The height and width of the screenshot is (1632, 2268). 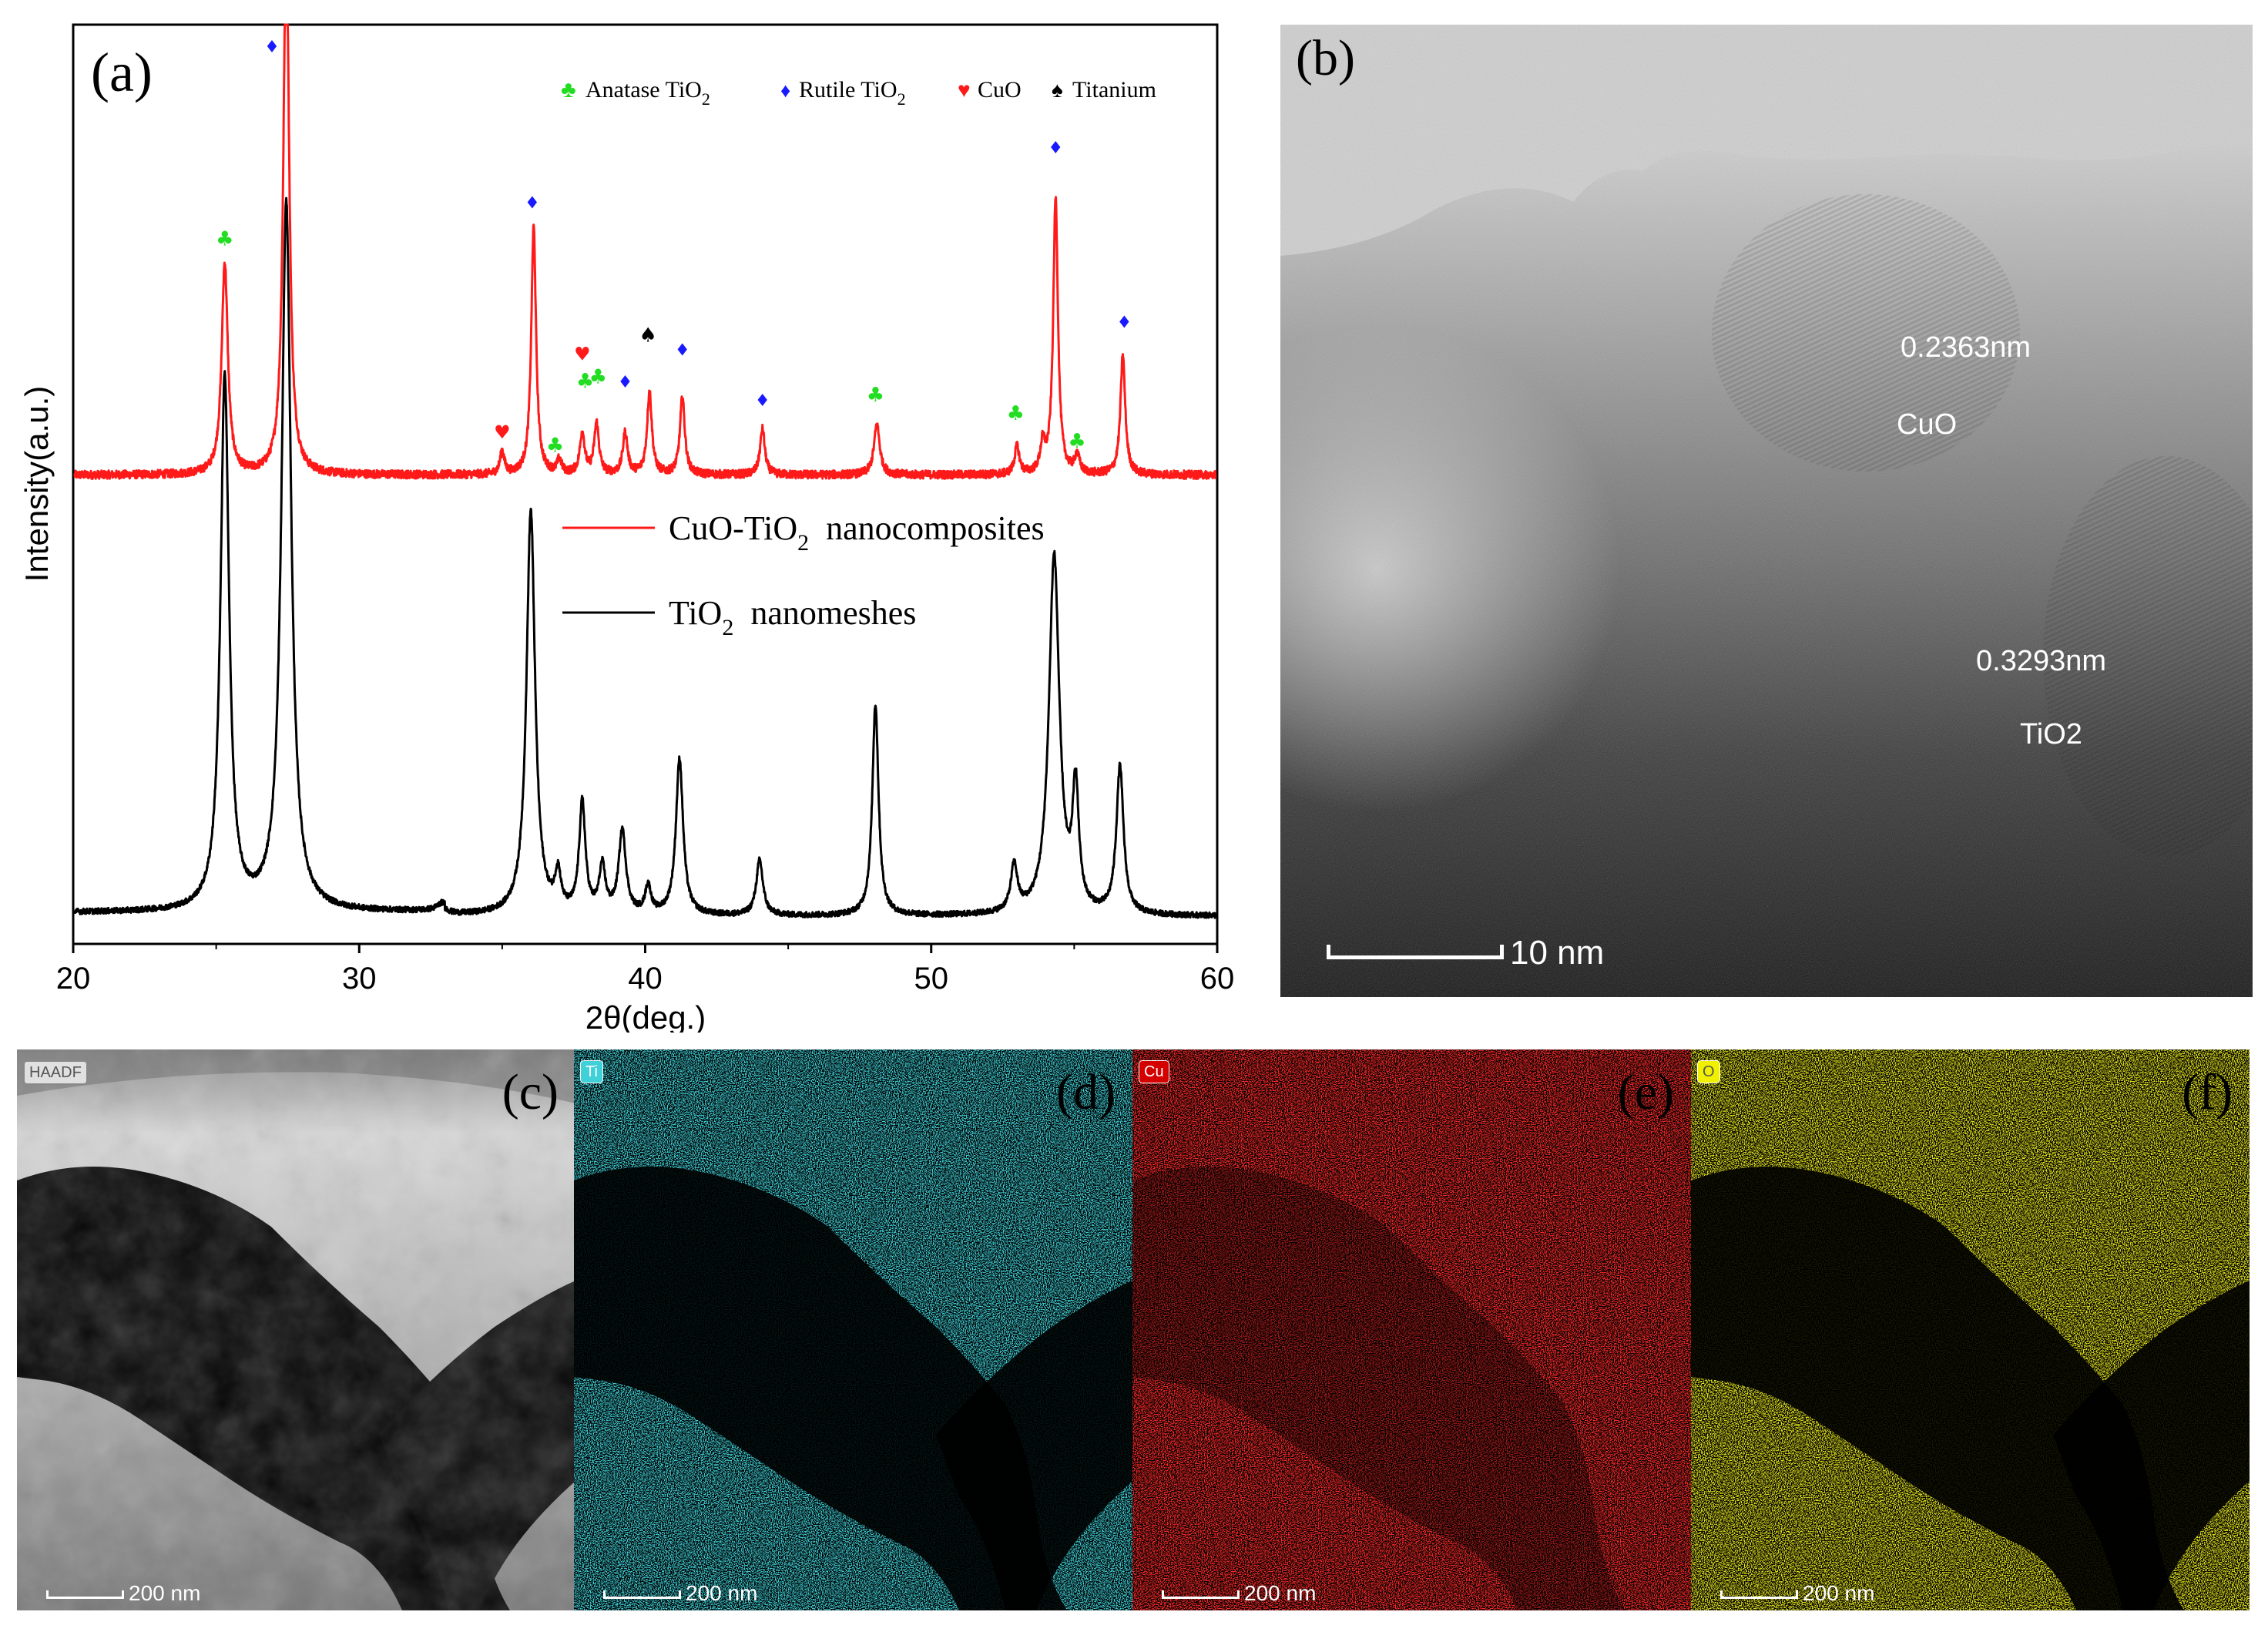 I want to click on map-panel-f: O (f) 200 nm, so click(x=1970, y=1329).